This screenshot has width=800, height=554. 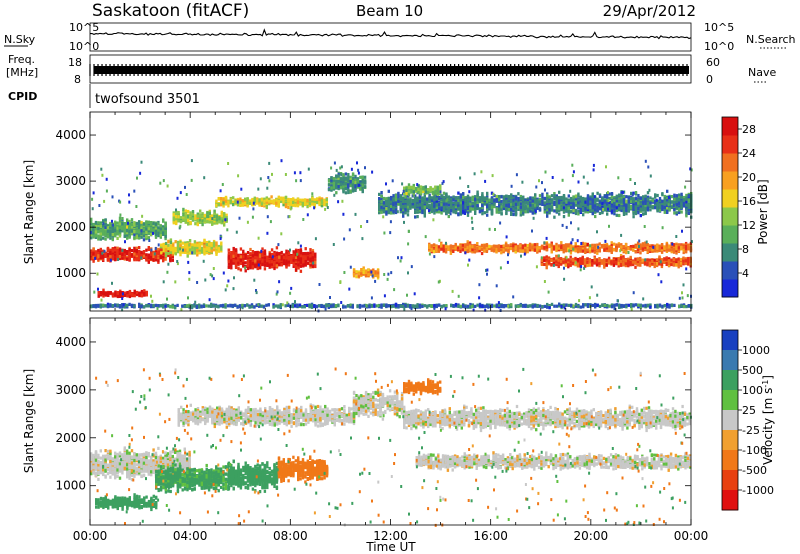 I want to click on nave-right-tick-top: 60, so click(x=713, y=62).